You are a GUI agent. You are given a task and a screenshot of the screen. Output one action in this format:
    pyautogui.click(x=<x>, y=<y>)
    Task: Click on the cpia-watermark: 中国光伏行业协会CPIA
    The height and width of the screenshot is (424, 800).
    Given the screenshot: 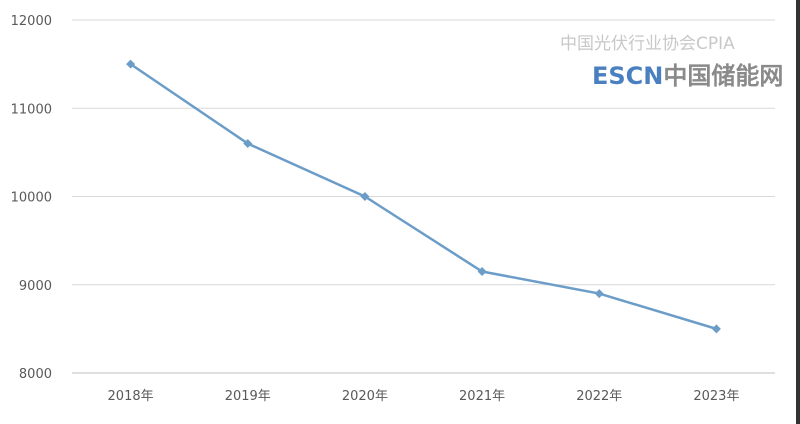 What is the action you would take?
    pyautogui.click(x=647, y=44)
    